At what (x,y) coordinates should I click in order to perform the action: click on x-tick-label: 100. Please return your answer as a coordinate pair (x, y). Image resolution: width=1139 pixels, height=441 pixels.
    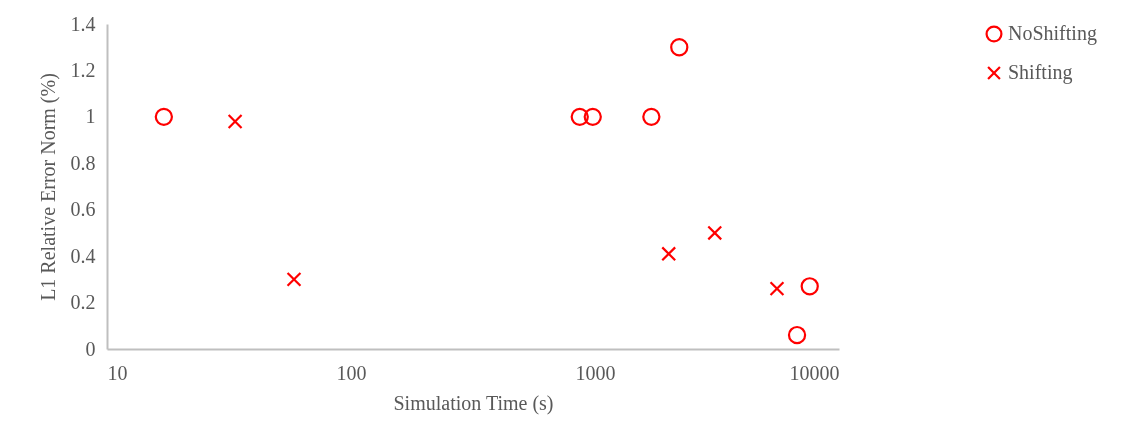
    Looking at the image, I should click on (351, 372).